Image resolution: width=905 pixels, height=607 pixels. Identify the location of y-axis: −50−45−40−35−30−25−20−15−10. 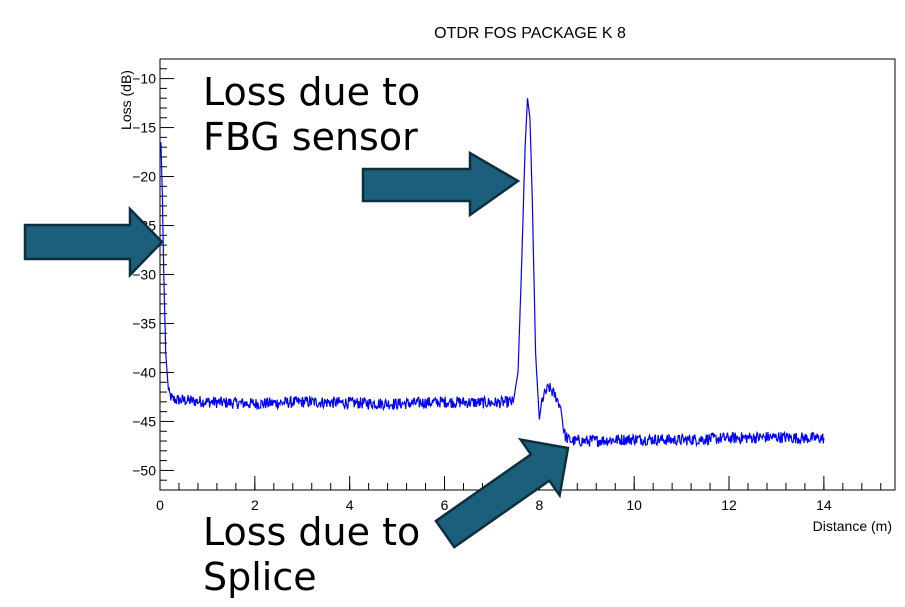
(153, 274).